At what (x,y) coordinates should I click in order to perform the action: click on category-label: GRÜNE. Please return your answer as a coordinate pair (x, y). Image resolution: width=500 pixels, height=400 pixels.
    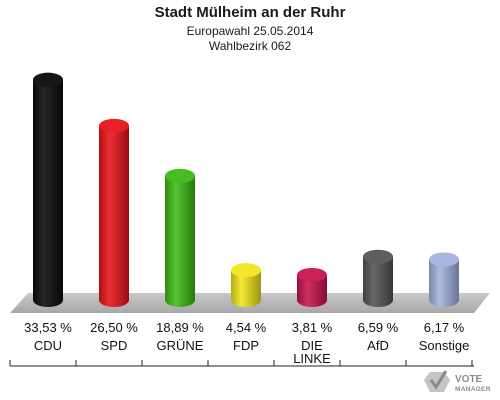
    Looking at the image, I should click on (180, 345).